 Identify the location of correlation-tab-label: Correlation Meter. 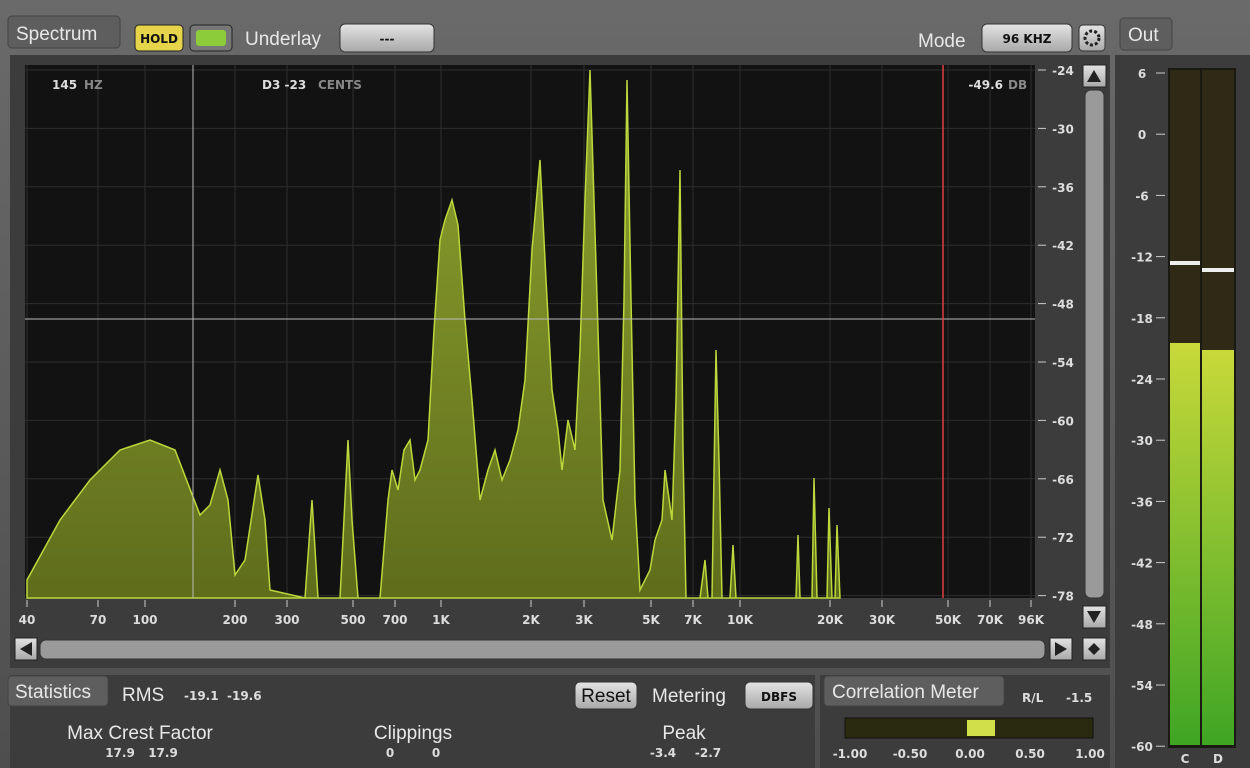
(905, 692).